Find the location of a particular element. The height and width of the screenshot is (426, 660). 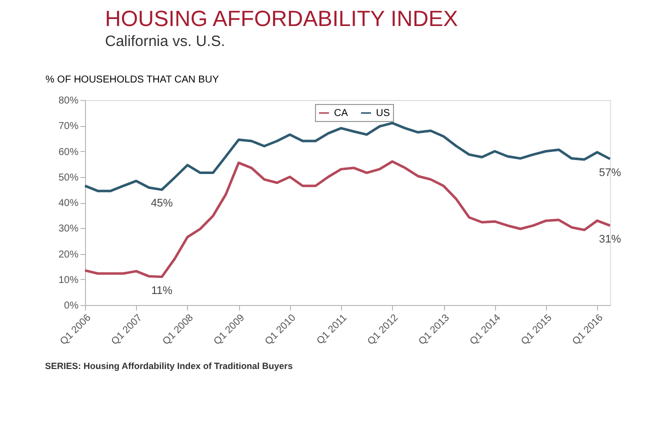

y-tick-label: 30% is located at coordinates (68, 229).